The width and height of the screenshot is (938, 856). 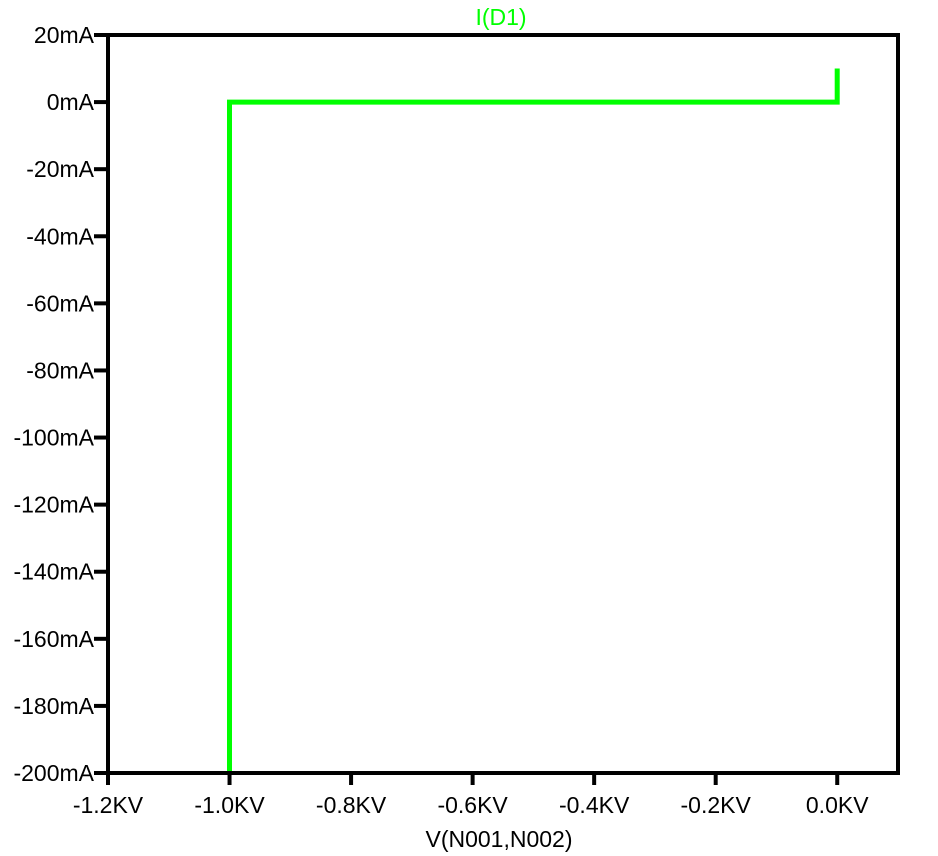 I want to click on x-tick-label: -1.2KV, so click(x=108, y=805).